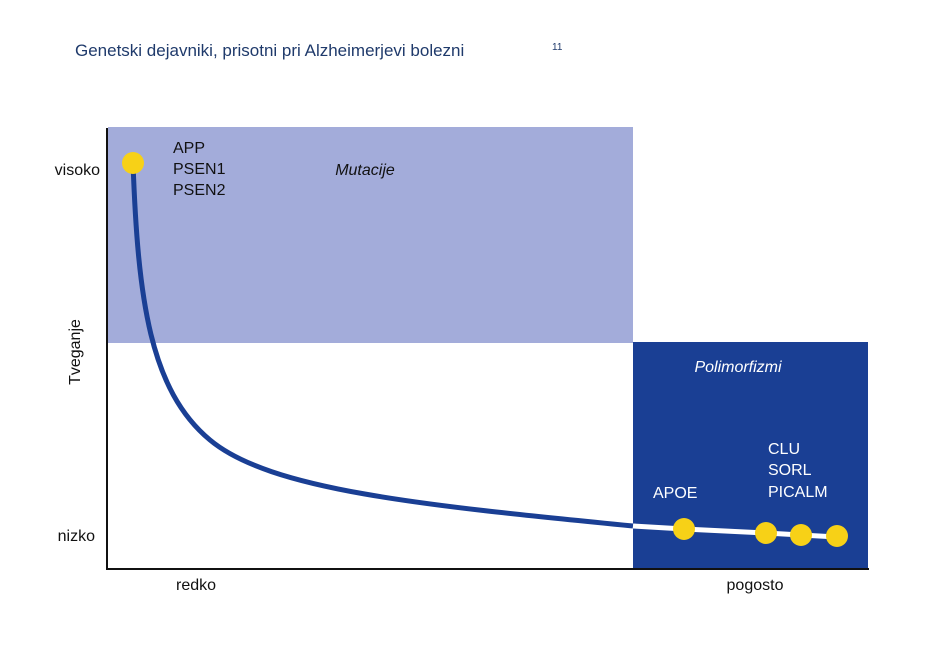  What do you see at coordinates (755, 585) in the screenshot?
I see `x-high-label: pogosto` at bounding box center [755, 585].